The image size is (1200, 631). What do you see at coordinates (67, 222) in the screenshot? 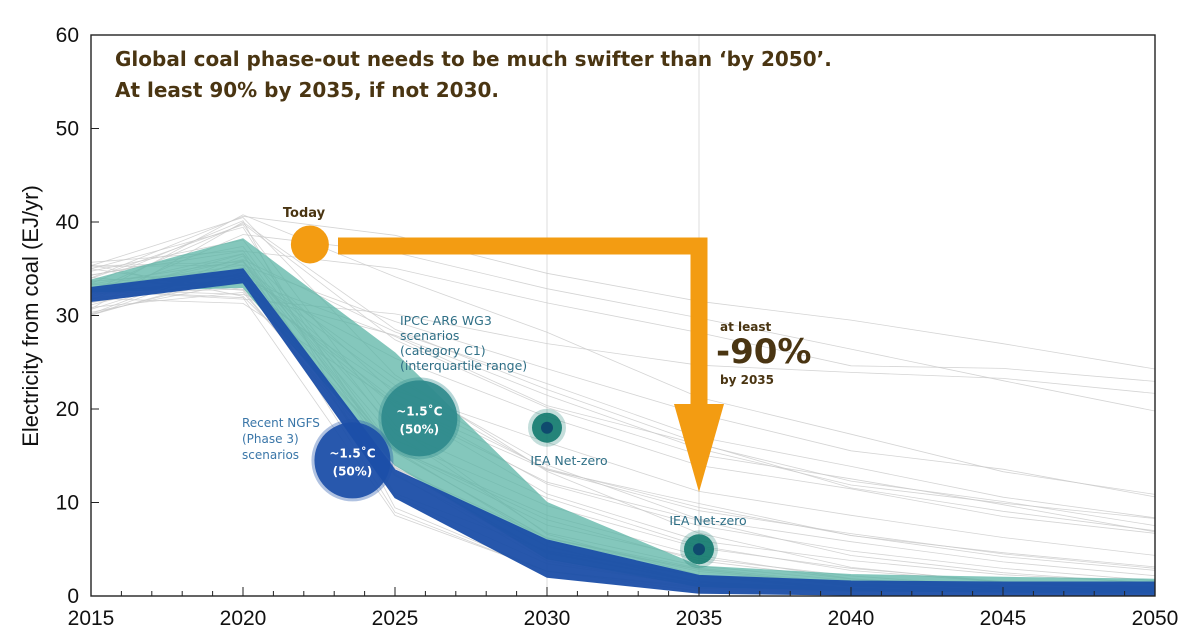
I see `y-tick-label-40: 40` at bounding box center [67, 222].